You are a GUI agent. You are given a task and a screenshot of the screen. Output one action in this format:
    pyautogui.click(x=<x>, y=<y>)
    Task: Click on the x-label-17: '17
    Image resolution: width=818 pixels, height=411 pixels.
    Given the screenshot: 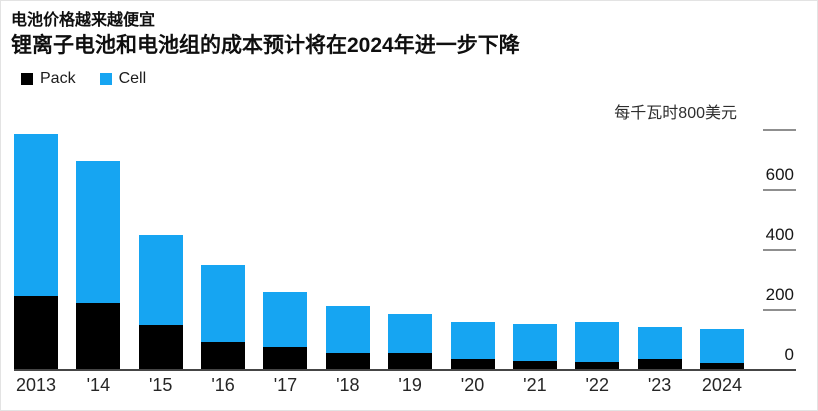 What is the action you would take?
    pyautogui.click(x=285, y=385)
    